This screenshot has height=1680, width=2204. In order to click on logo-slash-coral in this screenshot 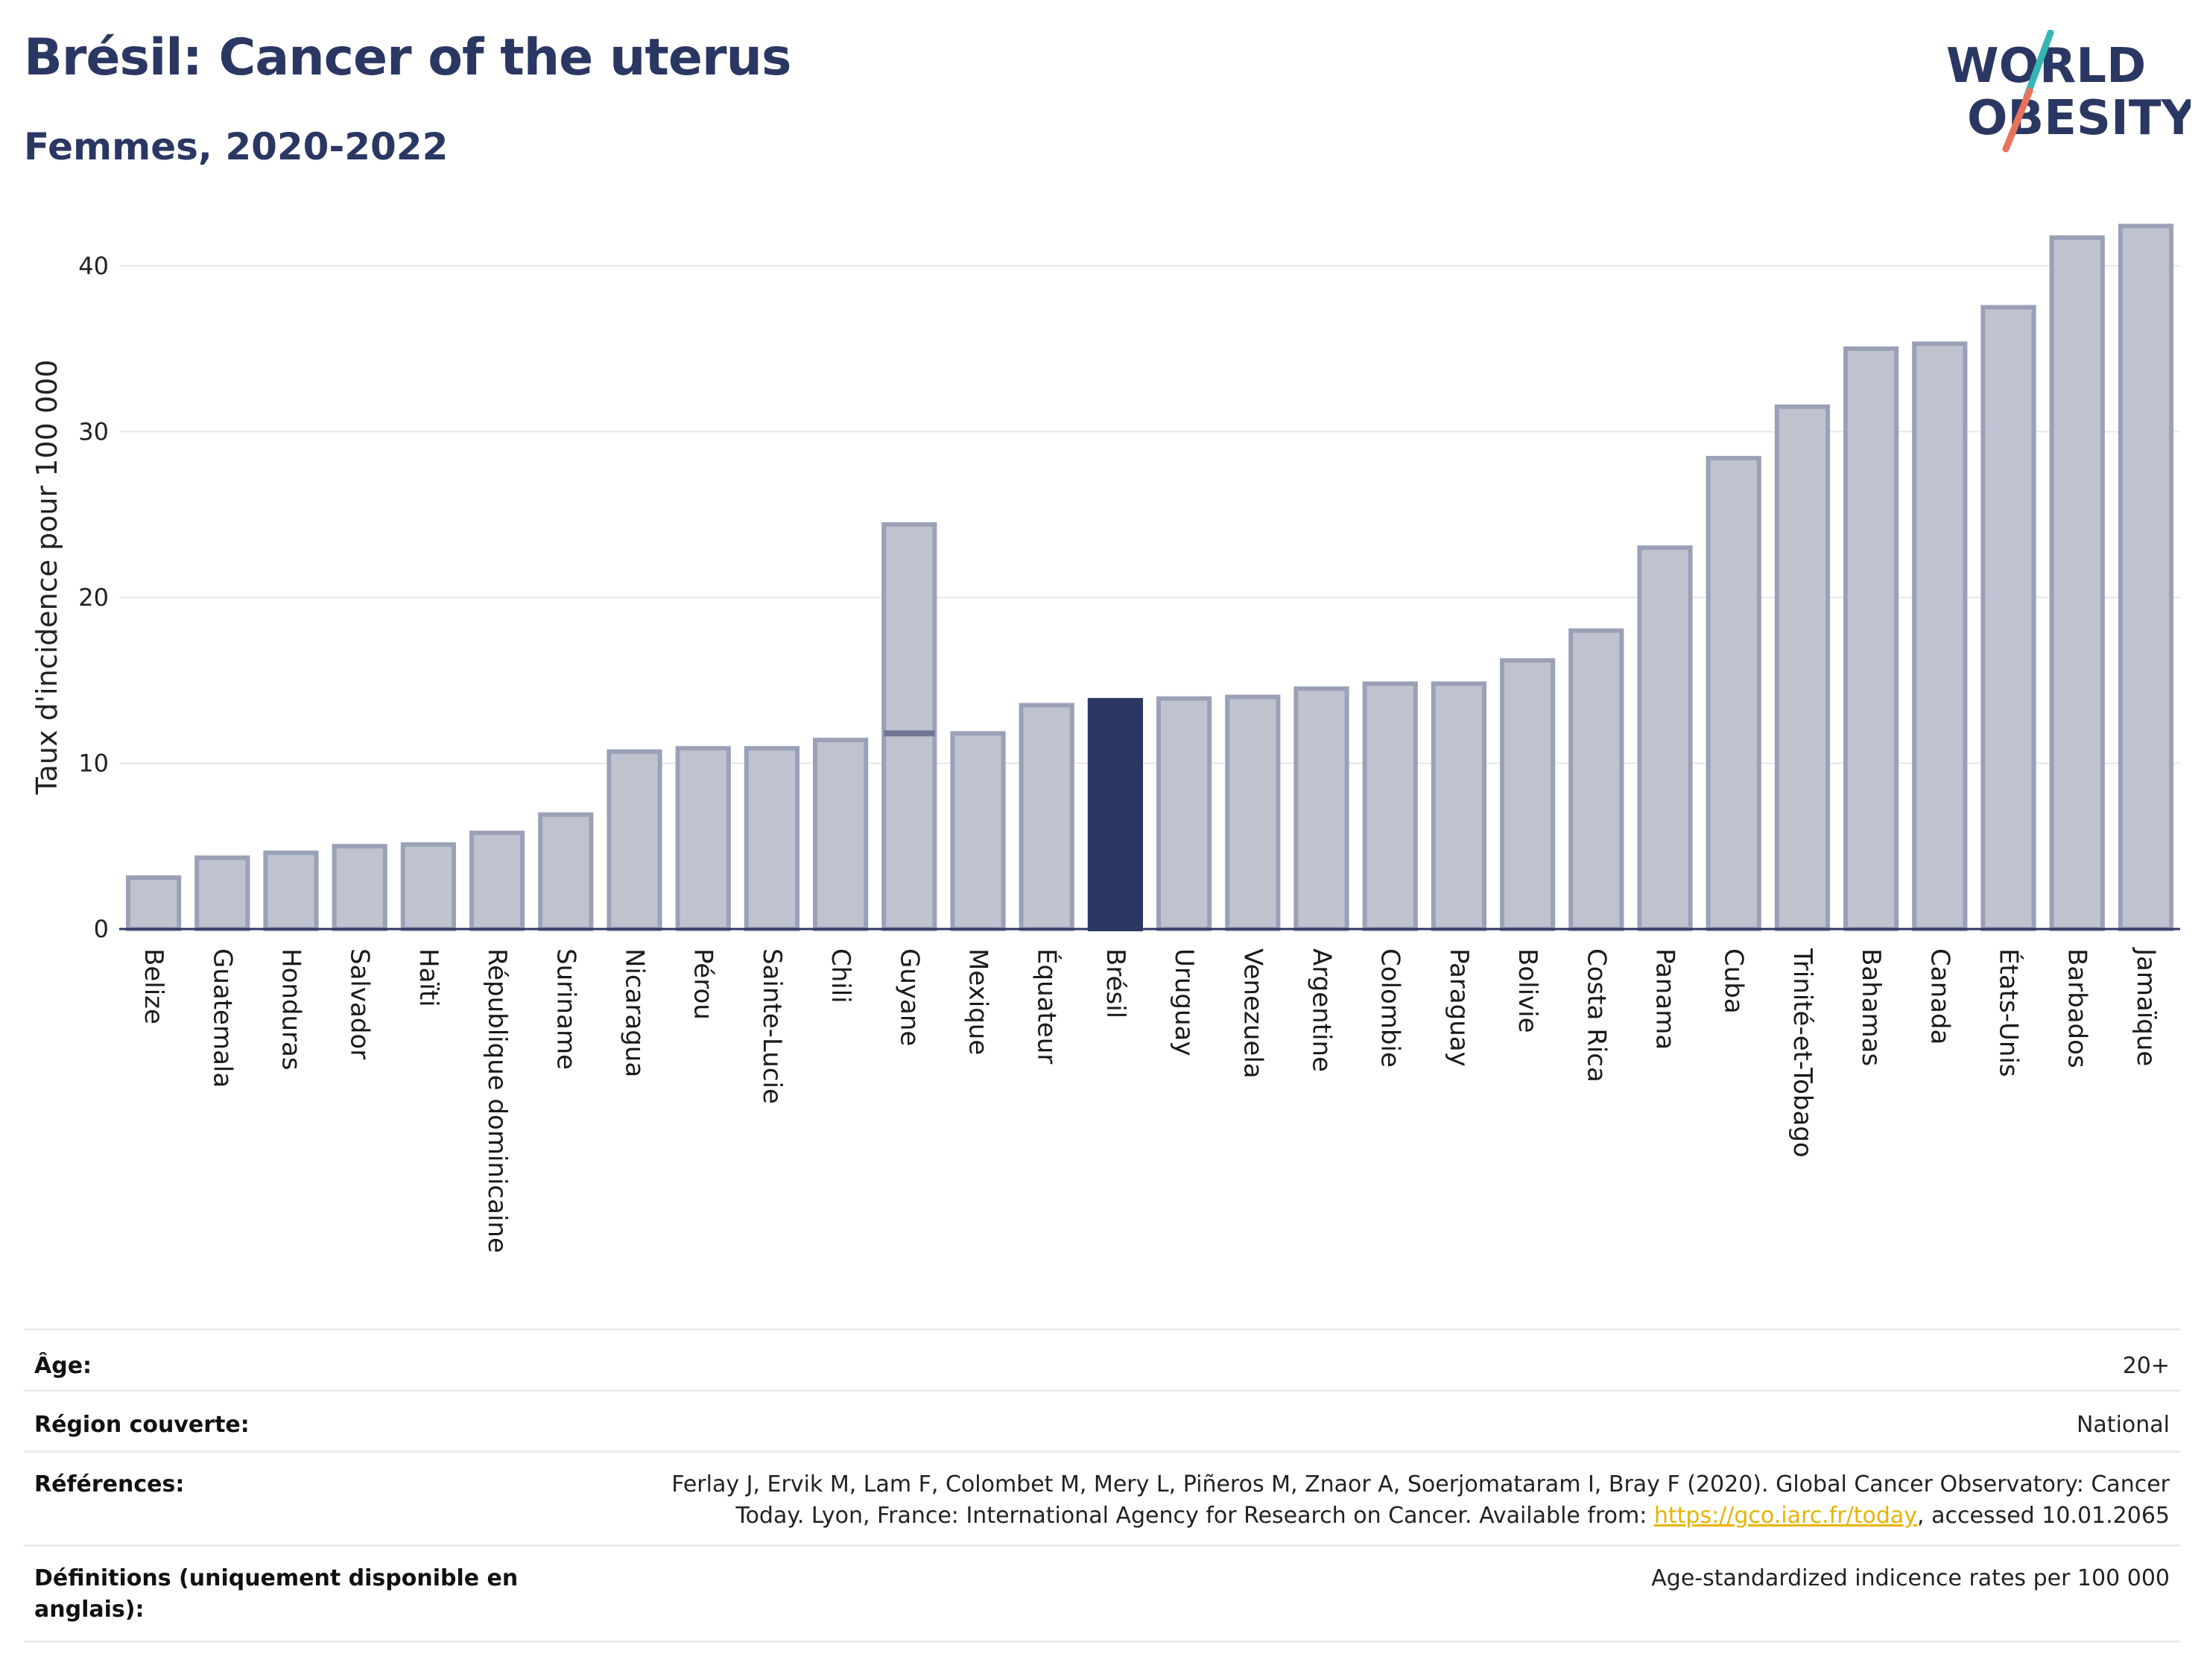, I will do `click(2017, 120)`.